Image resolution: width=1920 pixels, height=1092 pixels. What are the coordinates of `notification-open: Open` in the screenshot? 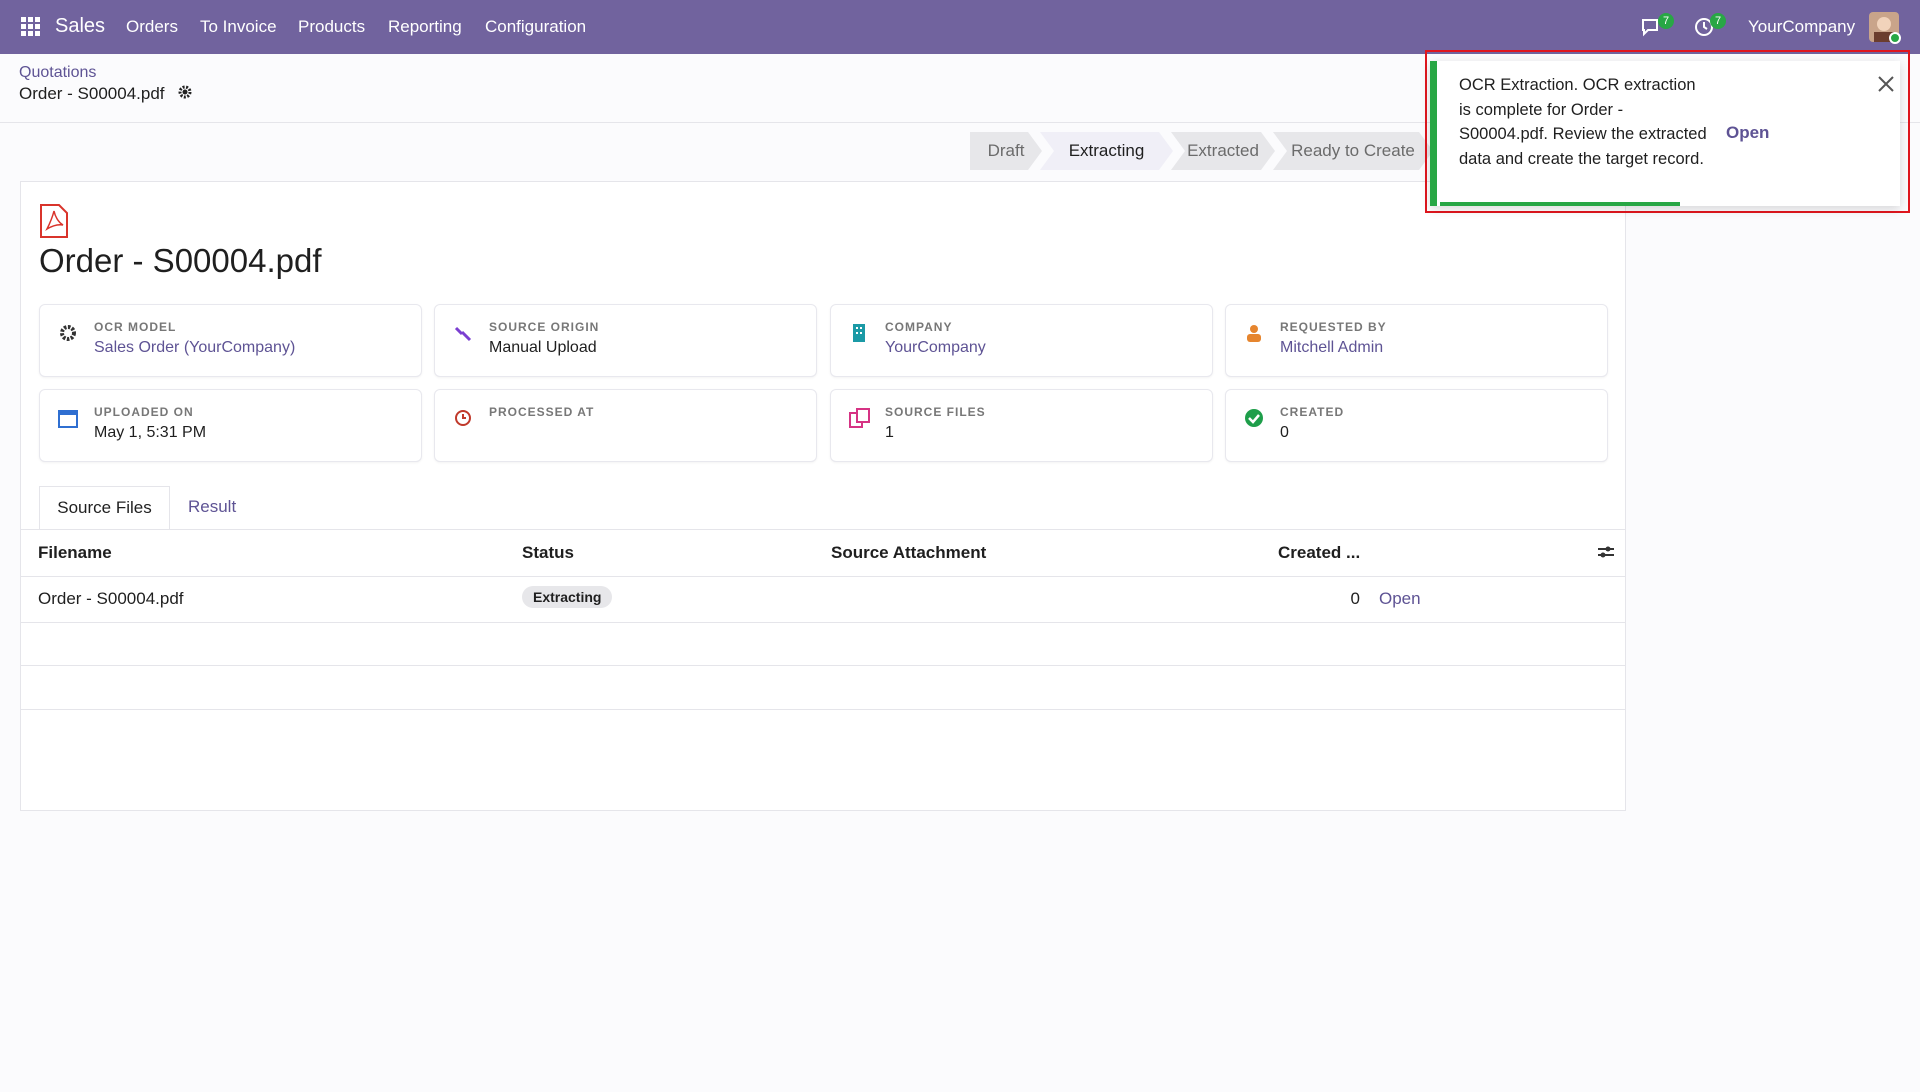 It's located at (1748, 132).